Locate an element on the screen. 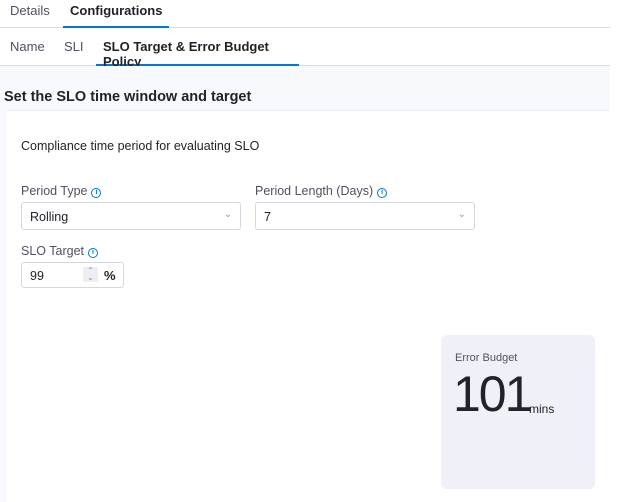  error-budget-card: Error Budget 101 mins is located at coordinates (518, 412).